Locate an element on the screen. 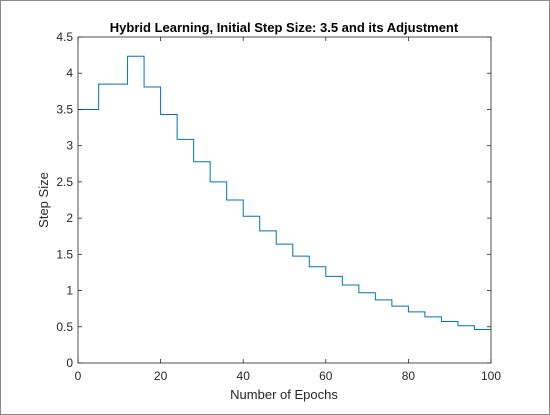 The height and width of the screenshot is (415, 550). x-tick-label: 20 is located at coordinates (161, 376).